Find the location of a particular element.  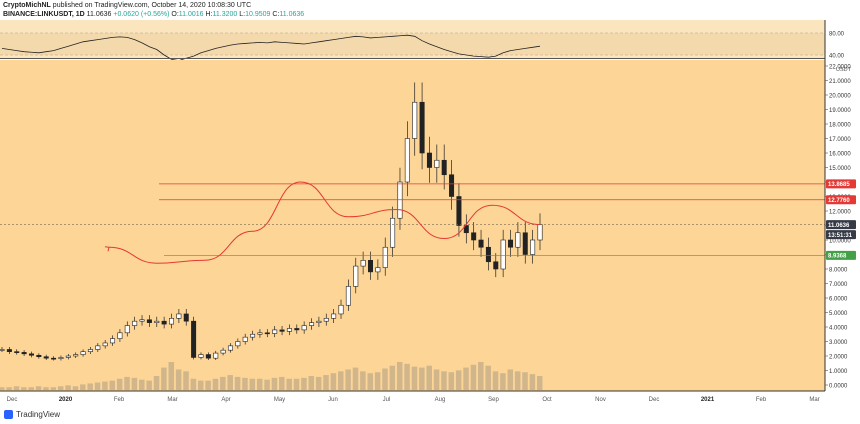

price-tick-label: 0.0000 is located at coordinates (838, 387).